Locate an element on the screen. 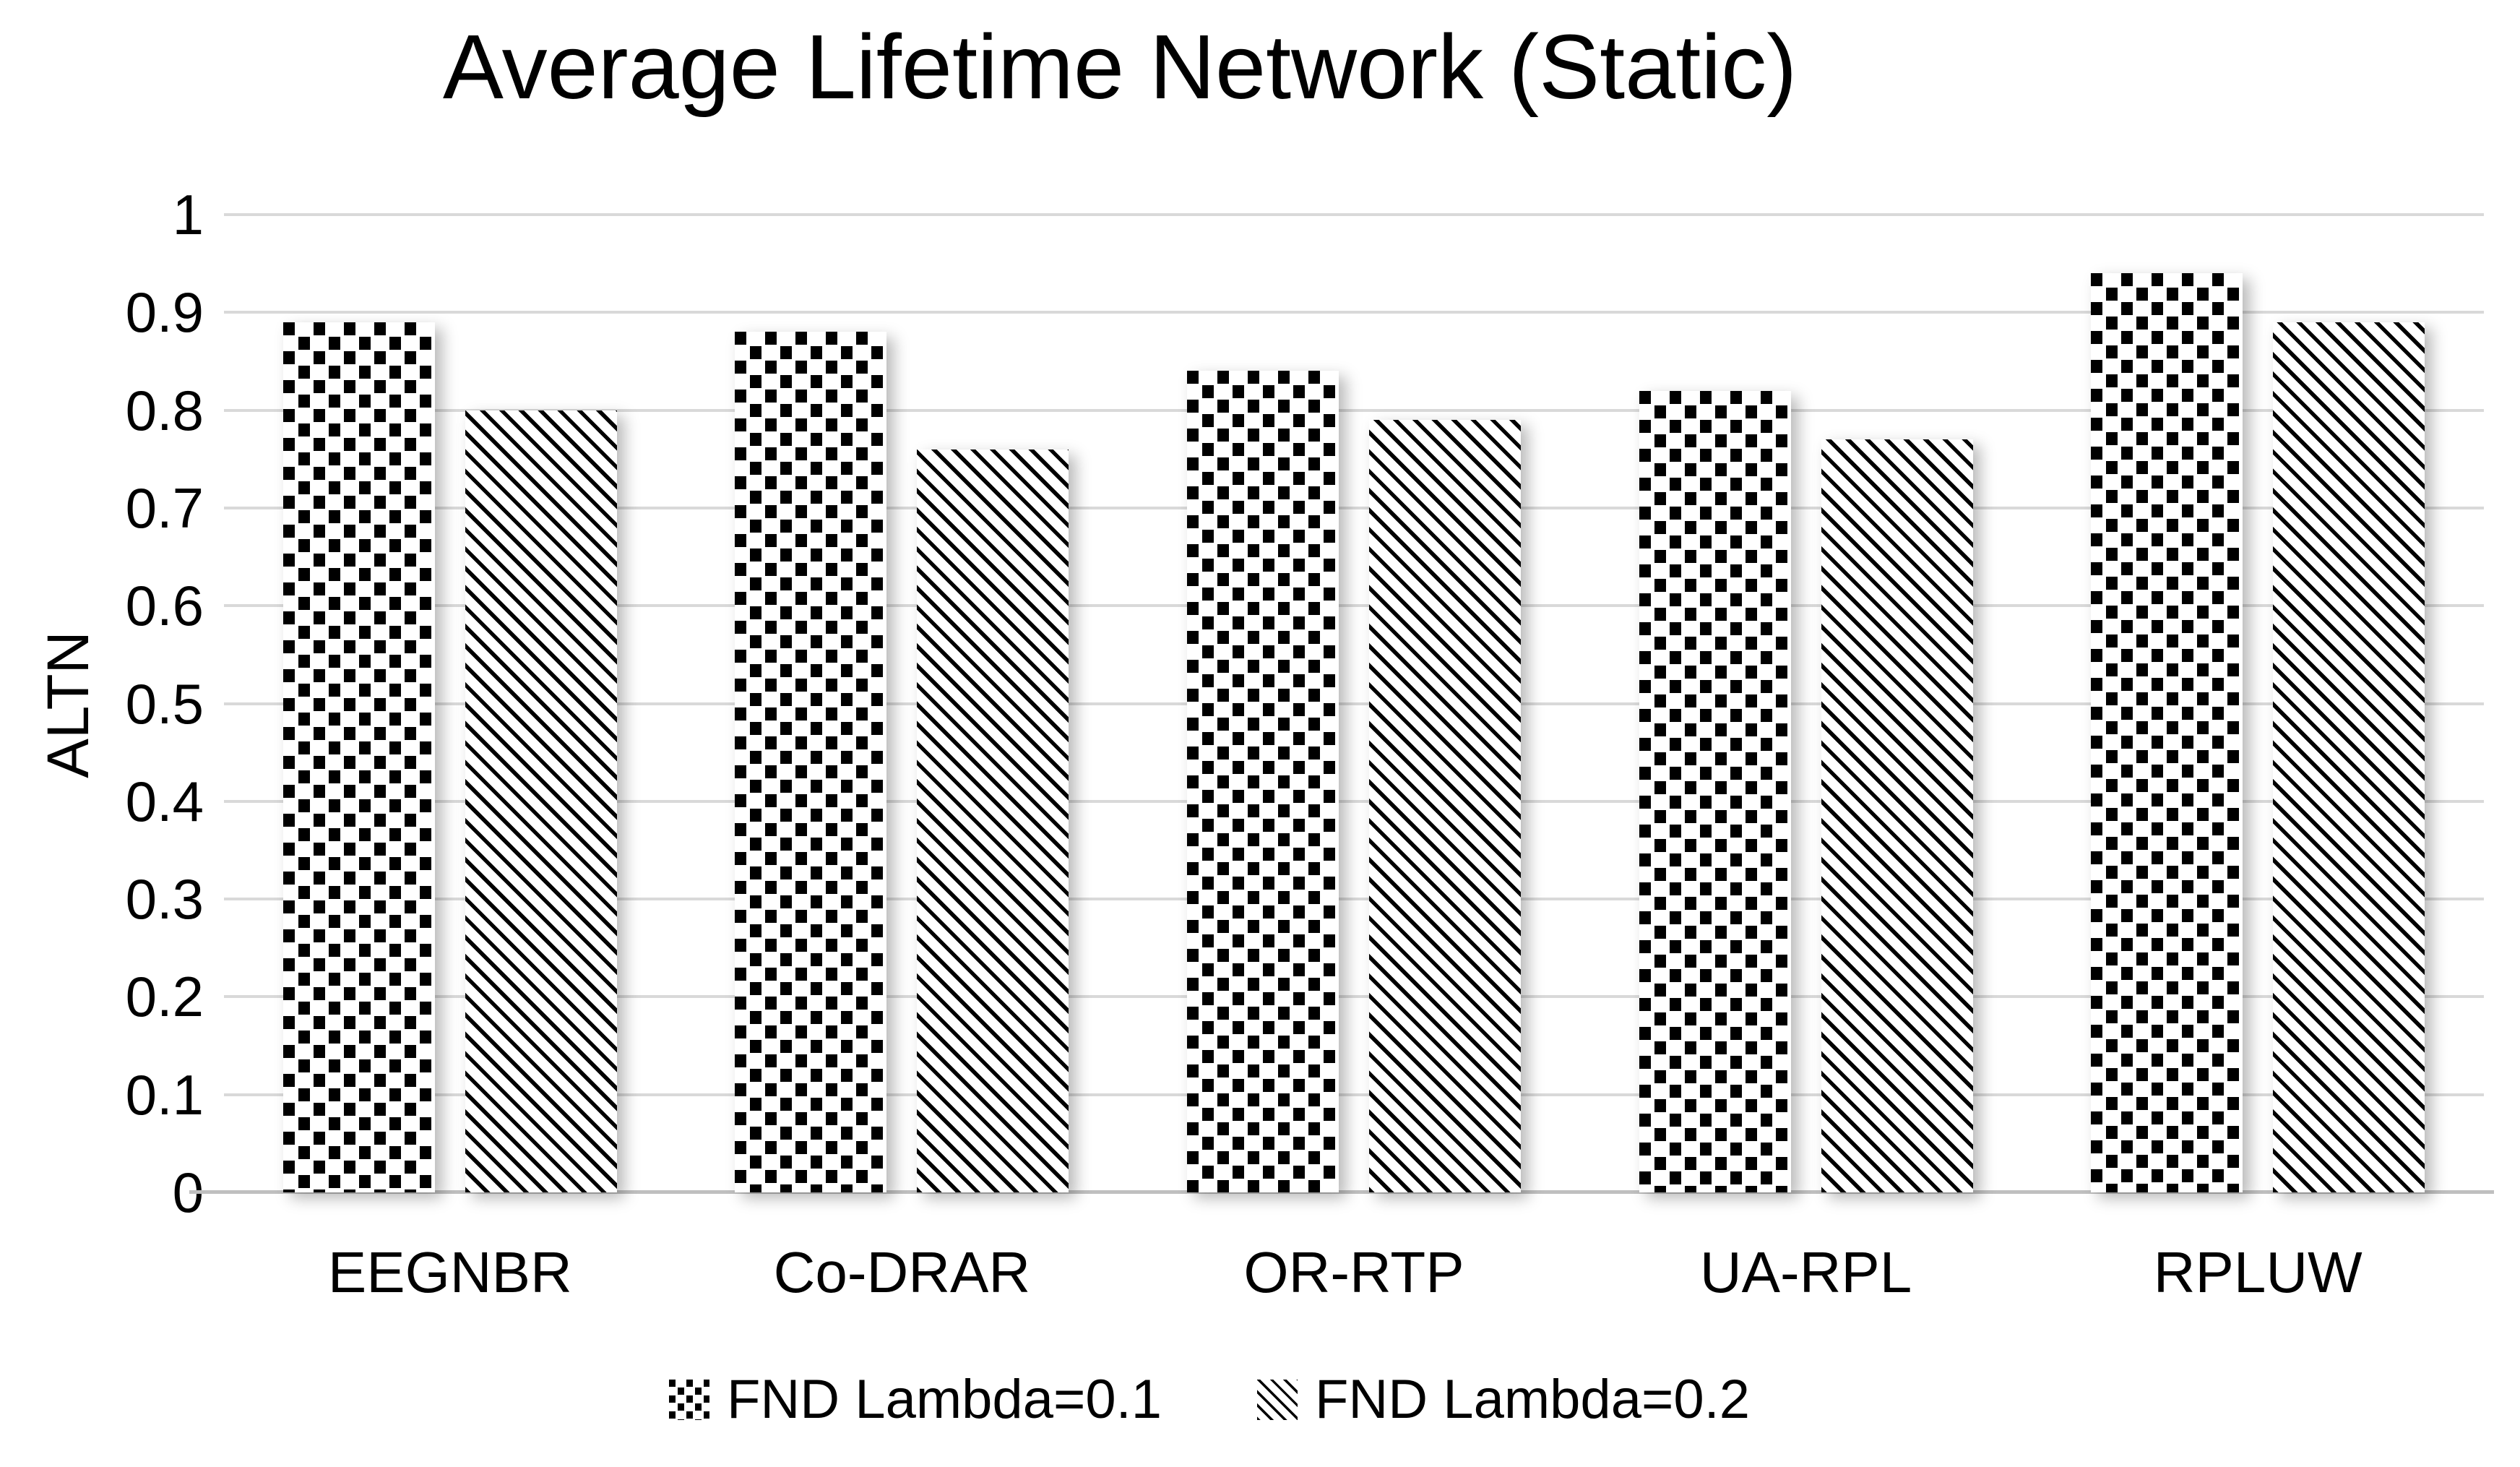 This screenshot has width=2520, height=1467. bar-group-or-rtp is located at coordinates (1354, 703).